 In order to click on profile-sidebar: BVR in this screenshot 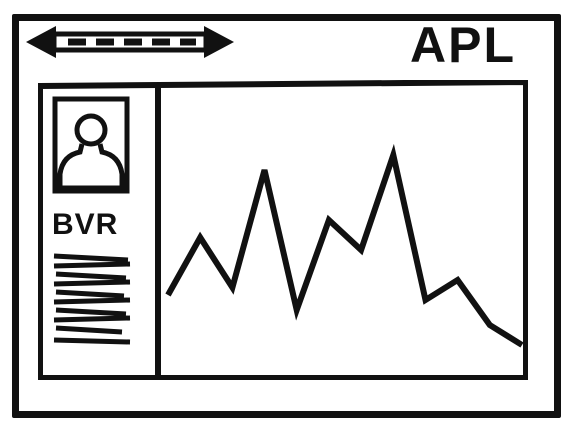, I will do `click(98, 230)`.